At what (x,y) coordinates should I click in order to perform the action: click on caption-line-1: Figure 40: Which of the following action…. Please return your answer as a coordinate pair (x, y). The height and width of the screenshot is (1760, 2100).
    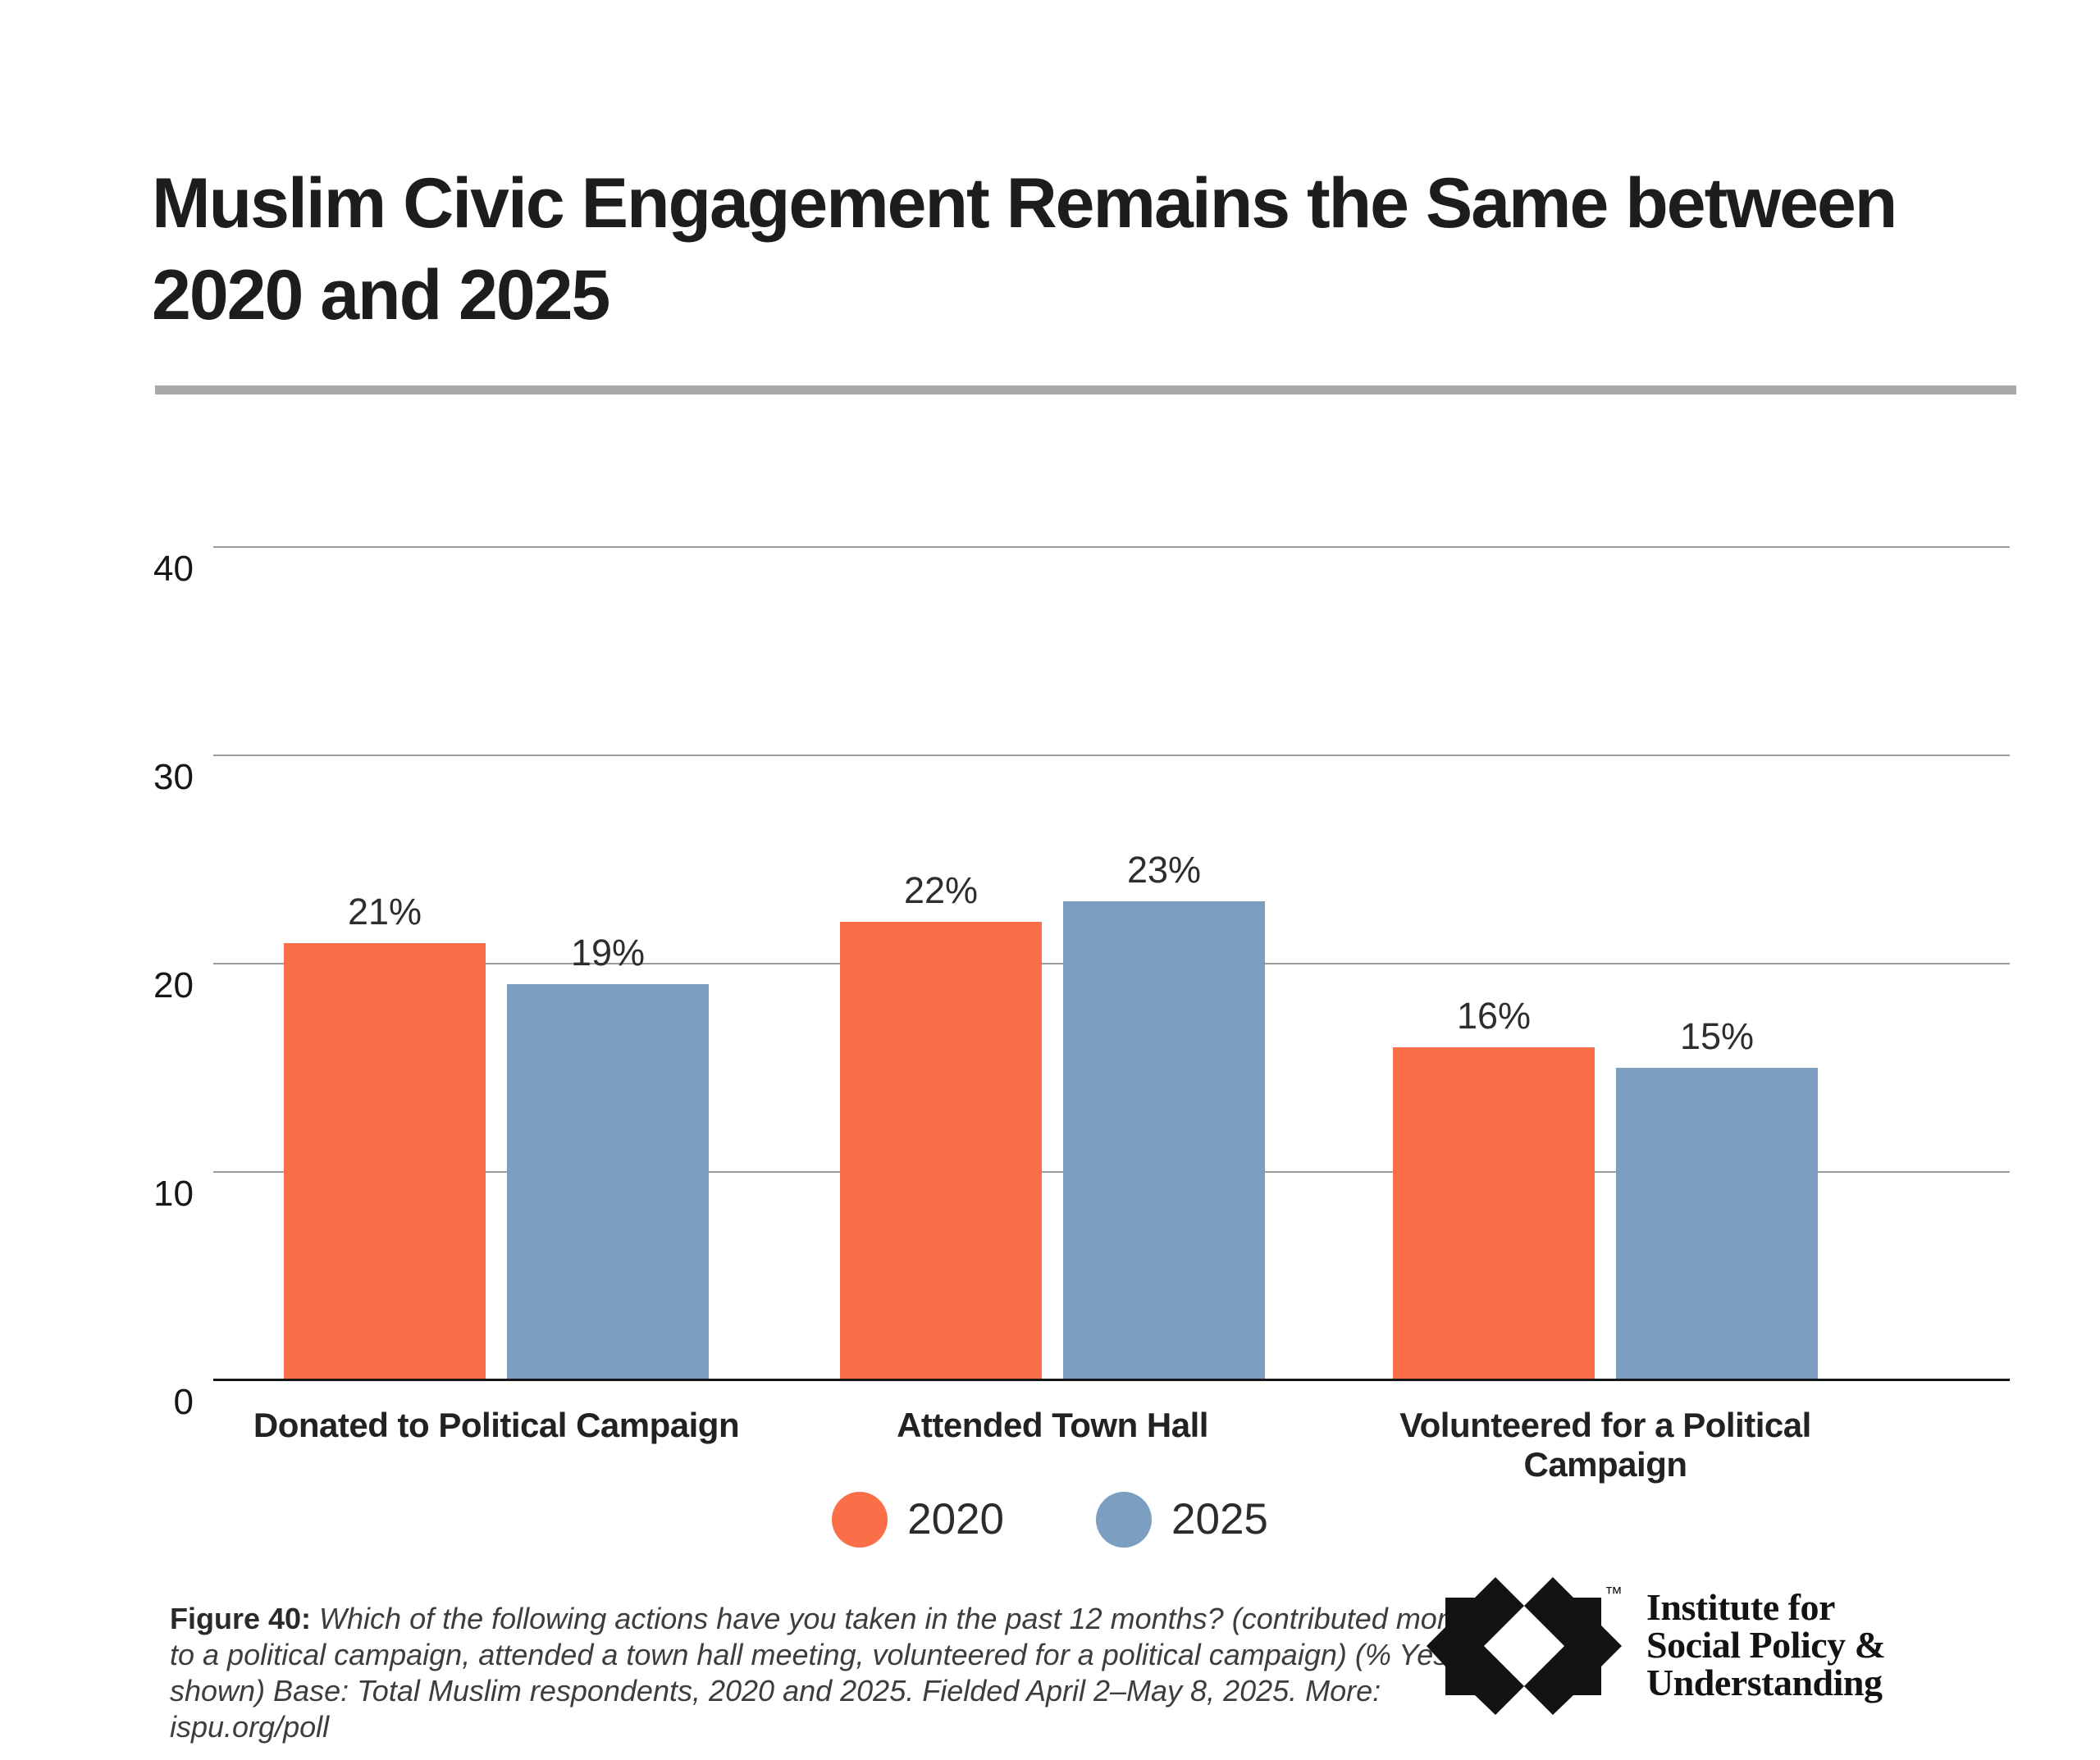
    Looking at the image, I should click on (827, 1618).